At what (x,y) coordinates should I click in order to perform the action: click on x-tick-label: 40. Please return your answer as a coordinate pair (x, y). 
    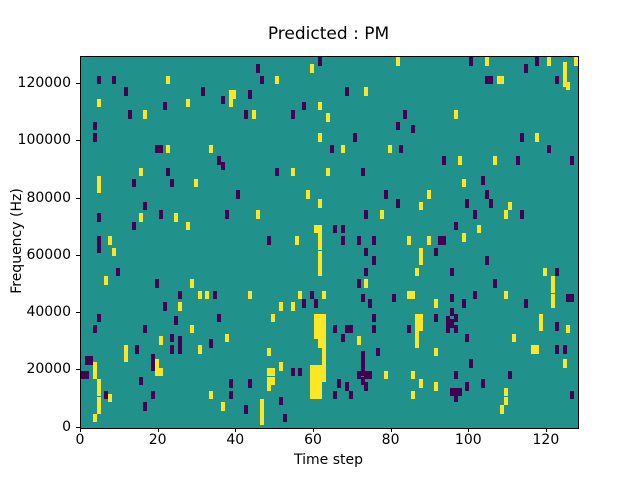
    Looking at the image, I should click on (235, 440).